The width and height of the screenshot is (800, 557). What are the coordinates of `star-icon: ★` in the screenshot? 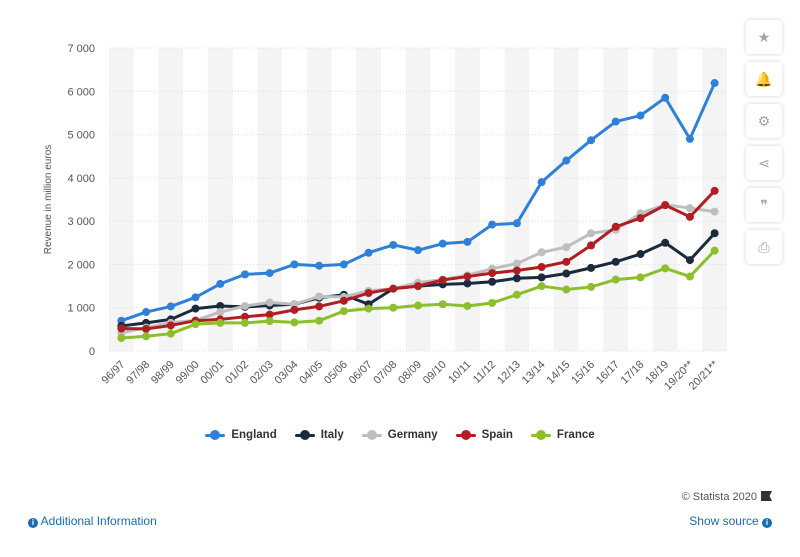 It's located at (764, 36).